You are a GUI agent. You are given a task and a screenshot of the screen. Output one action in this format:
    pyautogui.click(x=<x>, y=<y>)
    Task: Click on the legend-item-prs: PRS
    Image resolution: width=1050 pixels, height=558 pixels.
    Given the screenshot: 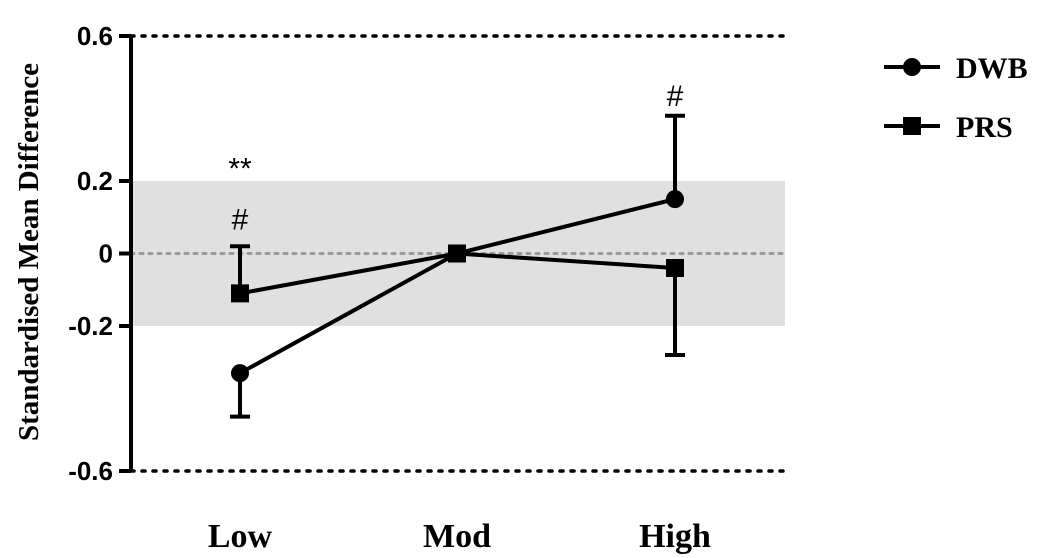 What is the action you would take?
    pyautogui.click(x=948, y=127)
    